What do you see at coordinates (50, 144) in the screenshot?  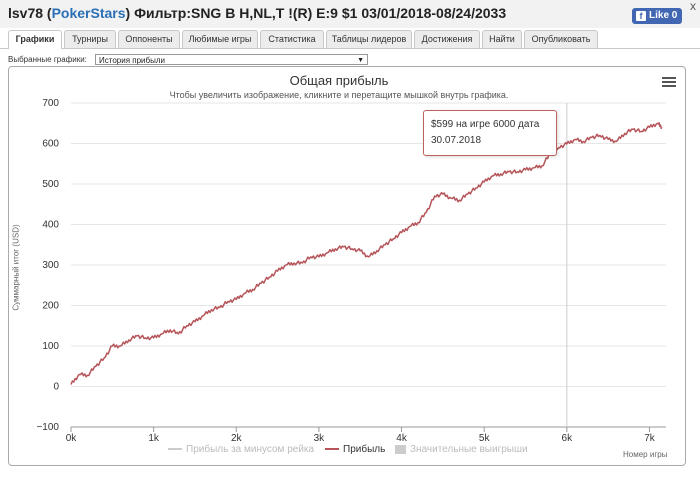 I see `y-tick-label: 600` at bounding box center [50, 144].